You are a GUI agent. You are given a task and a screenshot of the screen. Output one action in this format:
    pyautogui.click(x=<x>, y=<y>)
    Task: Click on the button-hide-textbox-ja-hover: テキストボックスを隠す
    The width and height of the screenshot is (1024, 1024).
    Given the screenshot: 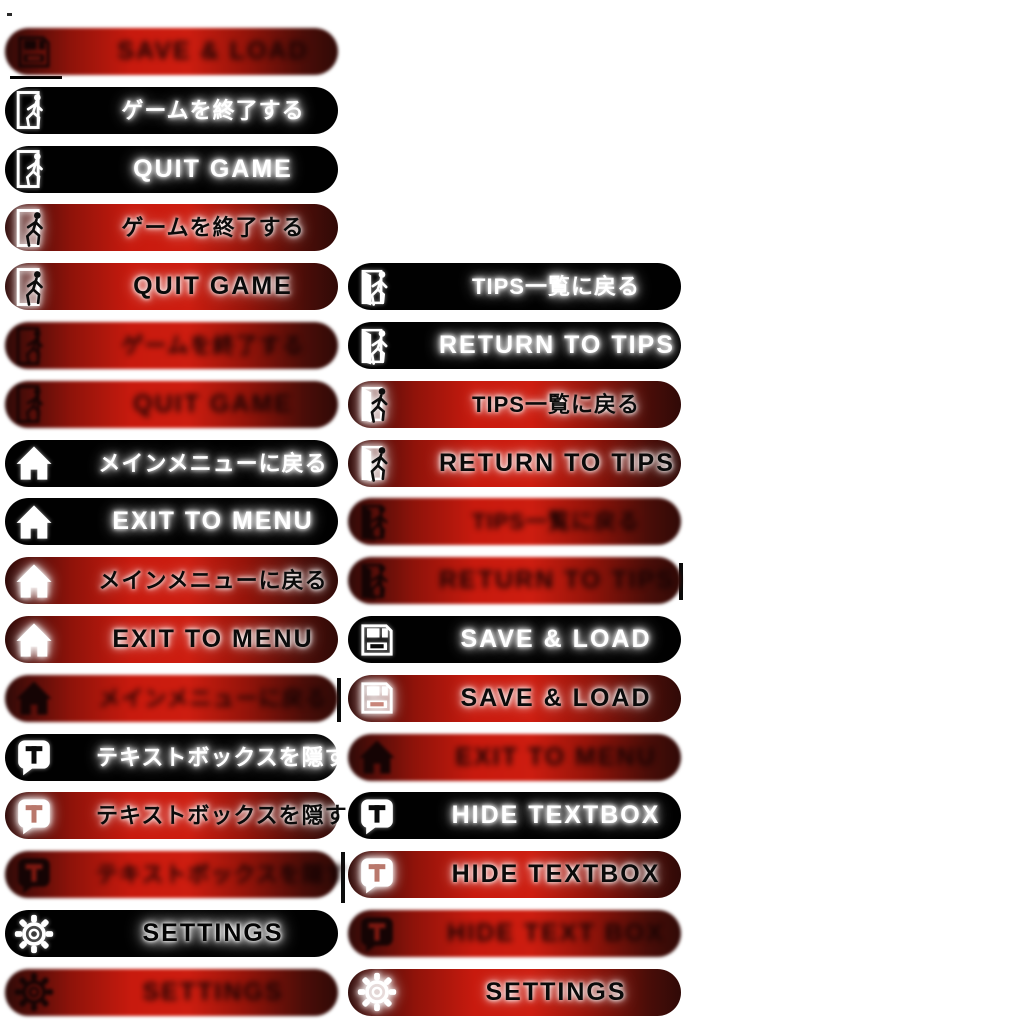 What is the action you would take?
    pyautogui.click(x=176, y=816)
    